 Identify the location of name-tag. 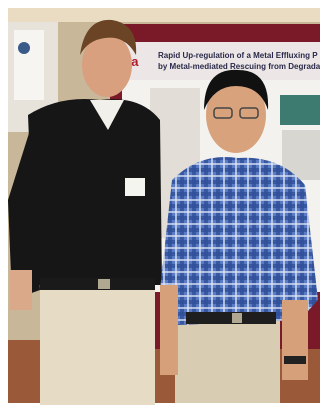
(135, 187).